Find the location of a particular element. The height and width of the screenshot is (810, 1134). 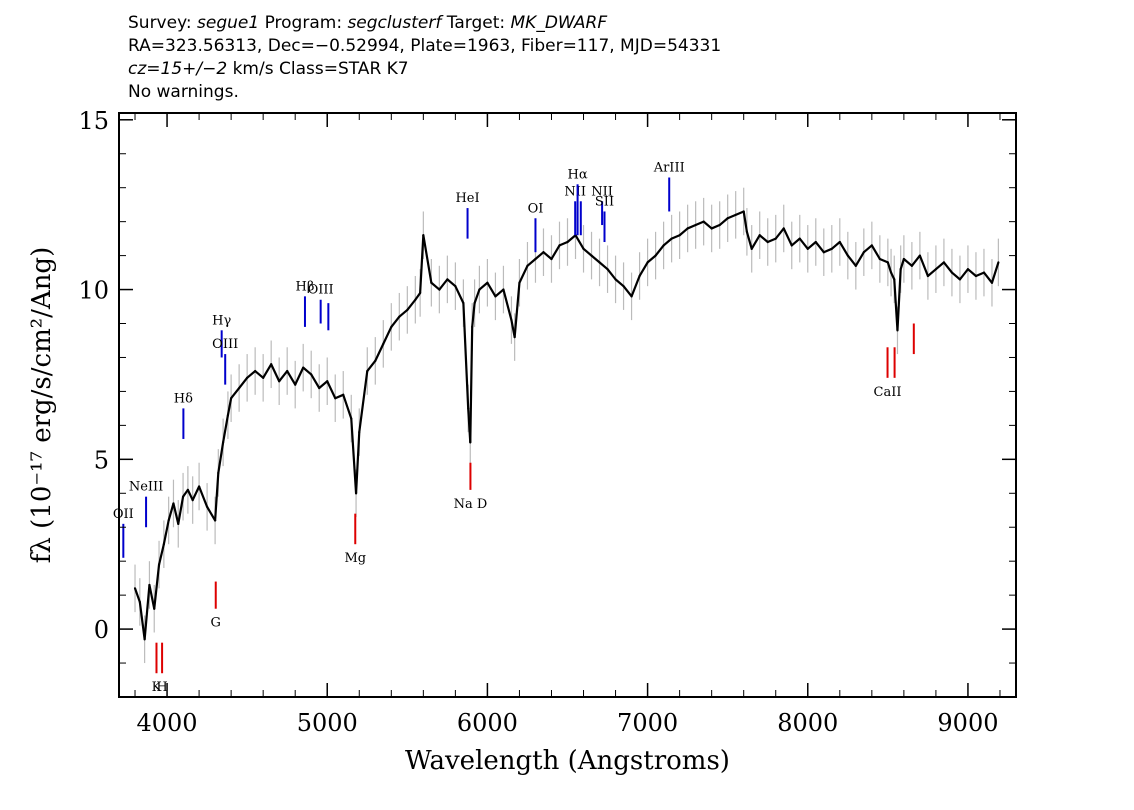

y-tick-label: 0 is located at coordinates (101, 630).